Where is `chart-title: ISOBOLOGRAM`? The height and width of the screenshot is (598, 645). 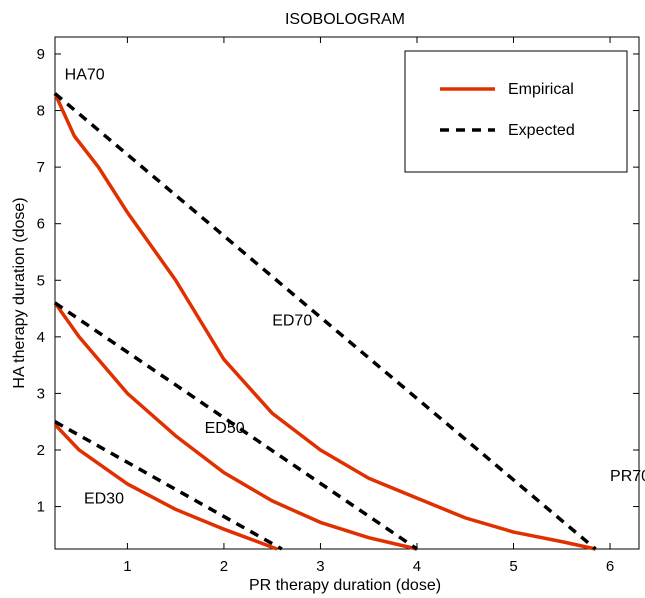
chart-title: ISOBOLOGRAM is located at coordinates (345, 19).